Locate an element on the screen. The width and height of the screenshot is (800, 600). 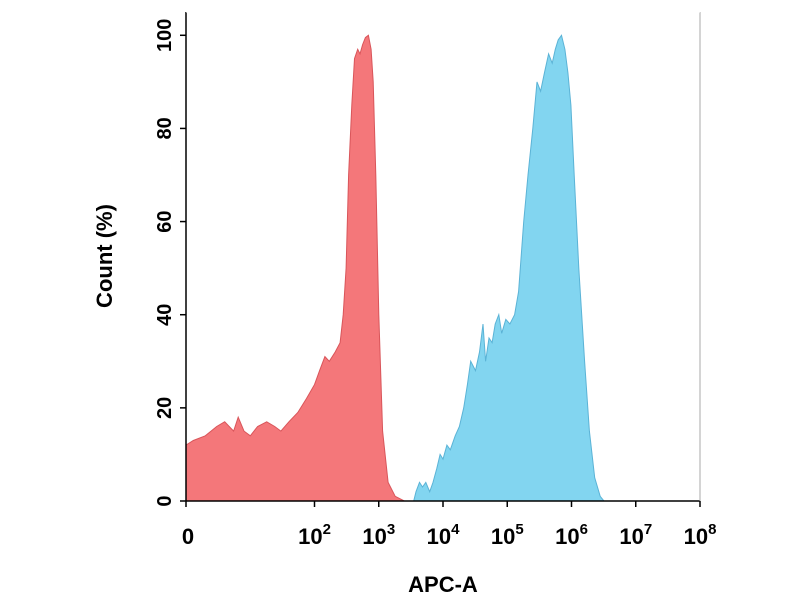
y-tick-label: 100 is located at coordinates (165, 35).